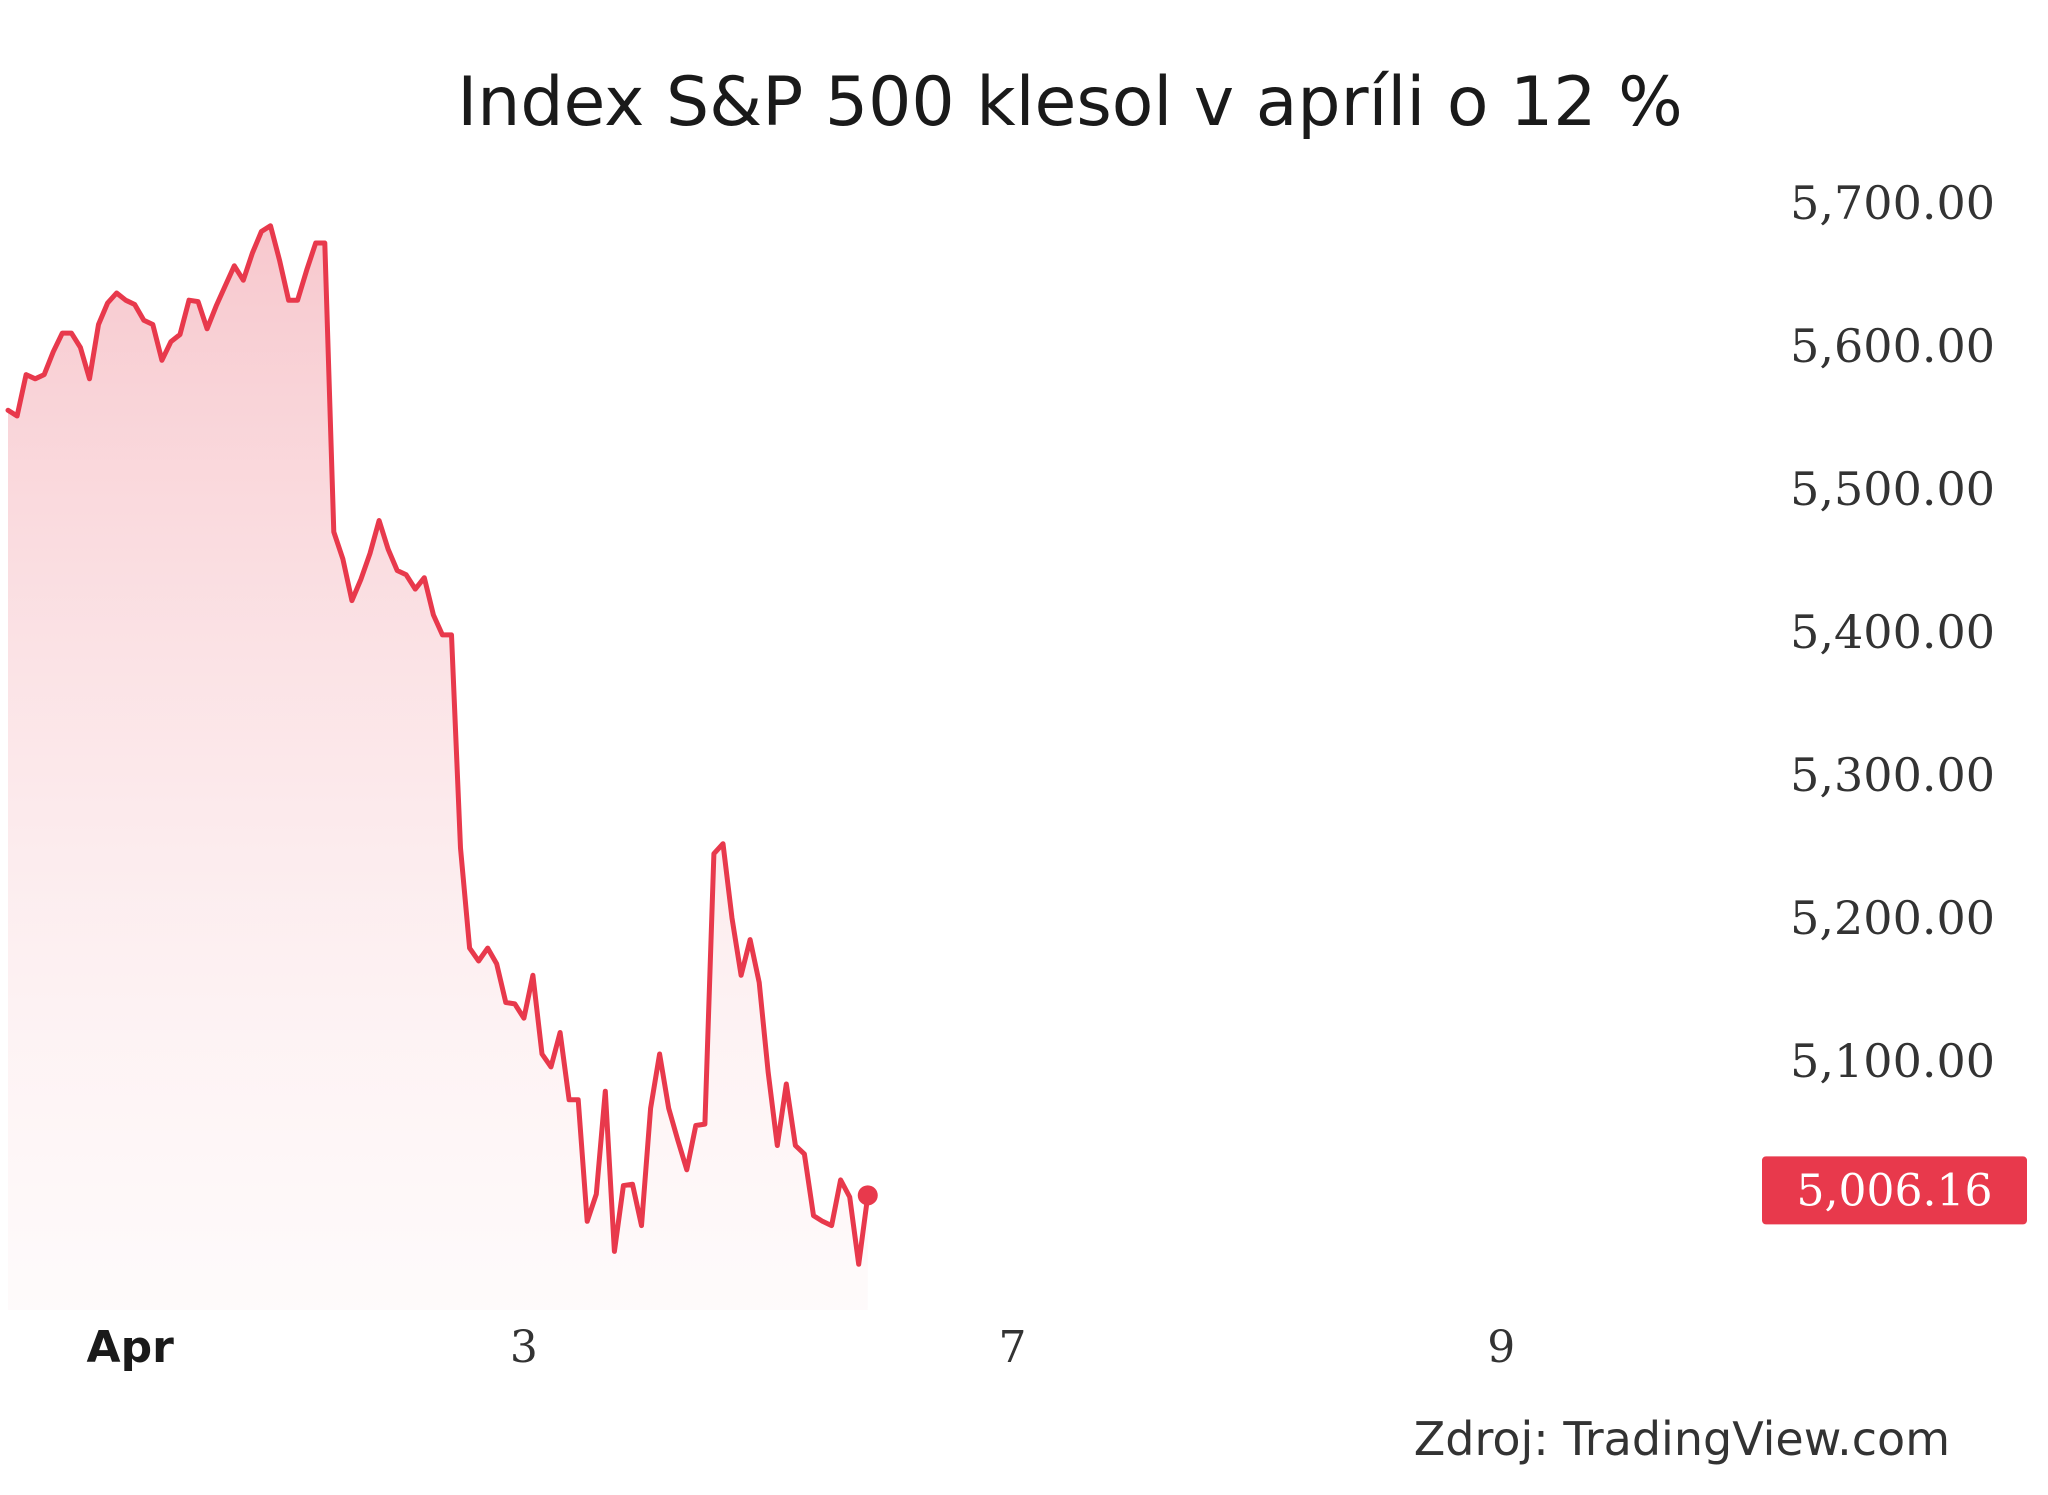 This screenshot has height=1495, width=2048. Describe the element at coordinates (131, 1347) in the screenshot. I see `x-tick-label: Apr` at that location.